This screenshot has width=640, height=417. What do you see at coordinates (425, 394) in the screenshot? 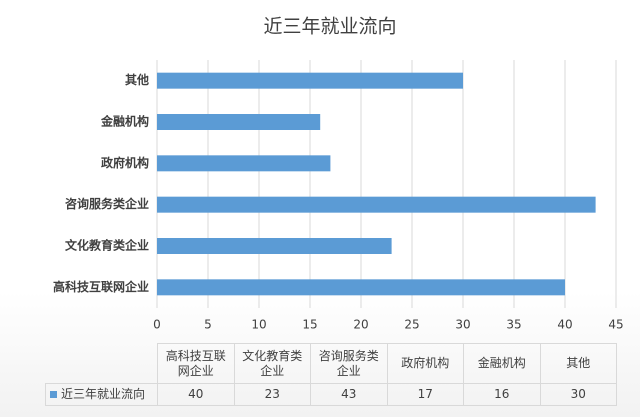
I see `table-value: 17` at bounding box center [425, 394].